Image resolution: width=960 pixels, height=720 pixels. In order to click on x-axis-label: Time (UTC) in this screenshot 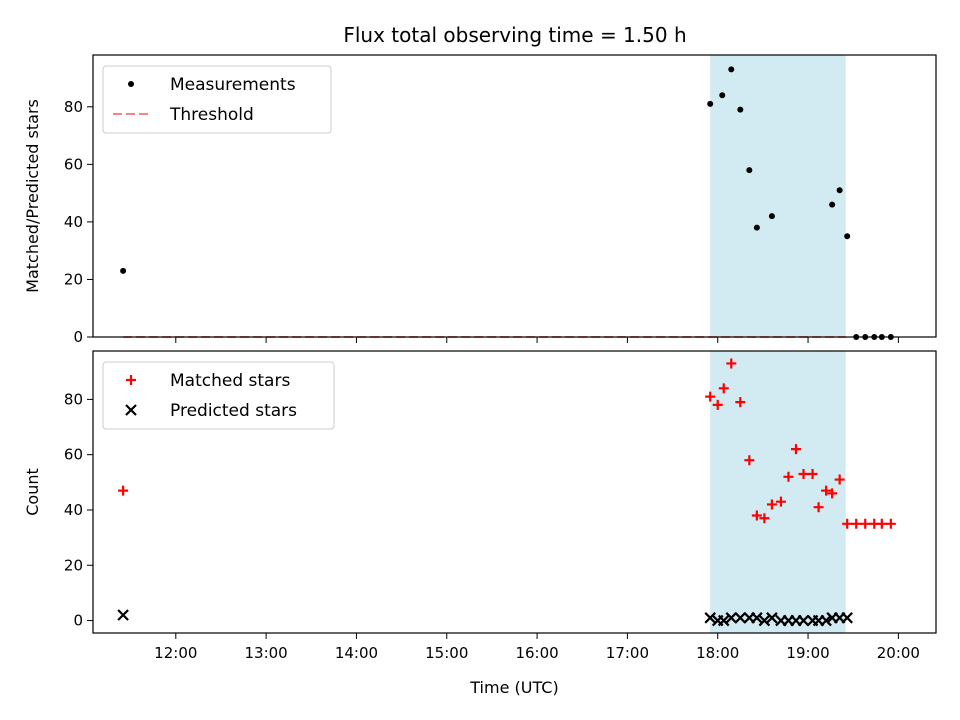, I will do `click(513, 687)`.